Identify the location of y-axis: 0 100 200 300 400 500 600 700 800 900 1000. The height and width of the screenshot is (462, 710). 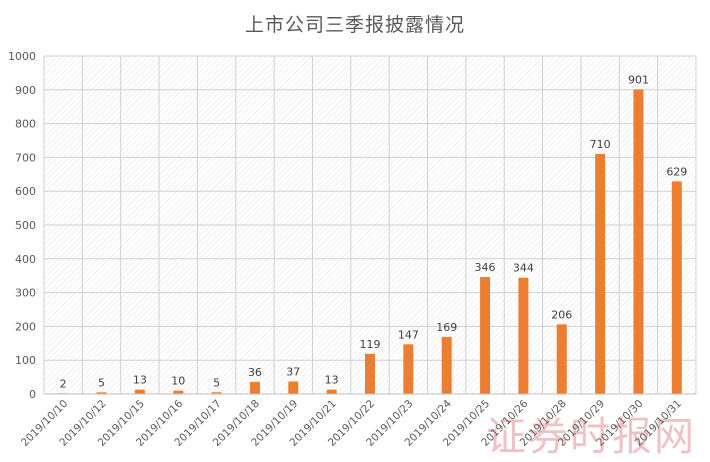
(22, 225).